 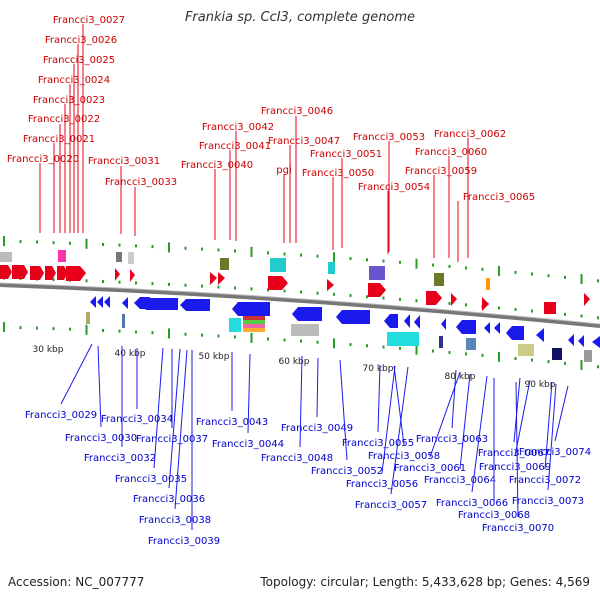 What do you see at coordinates (217, 165) in the screenshot?
I see `forward-gene-label: Francci3_0040` at bounding box center [217, 165].